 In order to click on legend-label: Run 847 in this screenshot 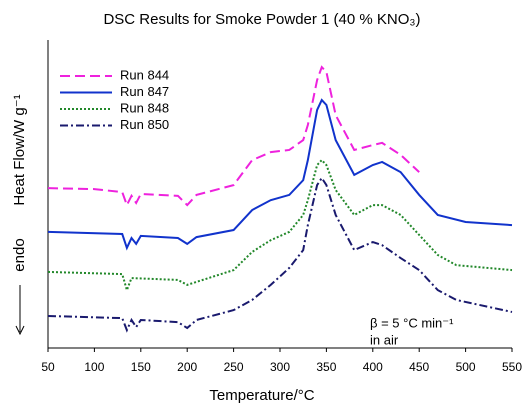, I will do `click(144, 91)`.